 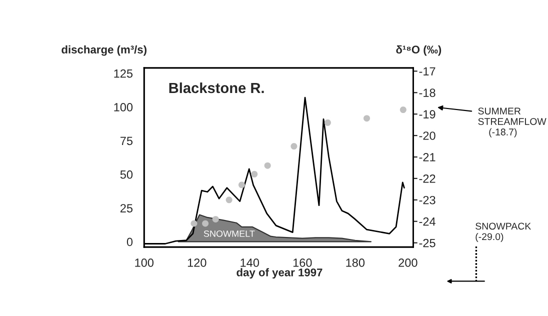 I want to click on y2-tick-label: -21, so click(x=427, y=157).